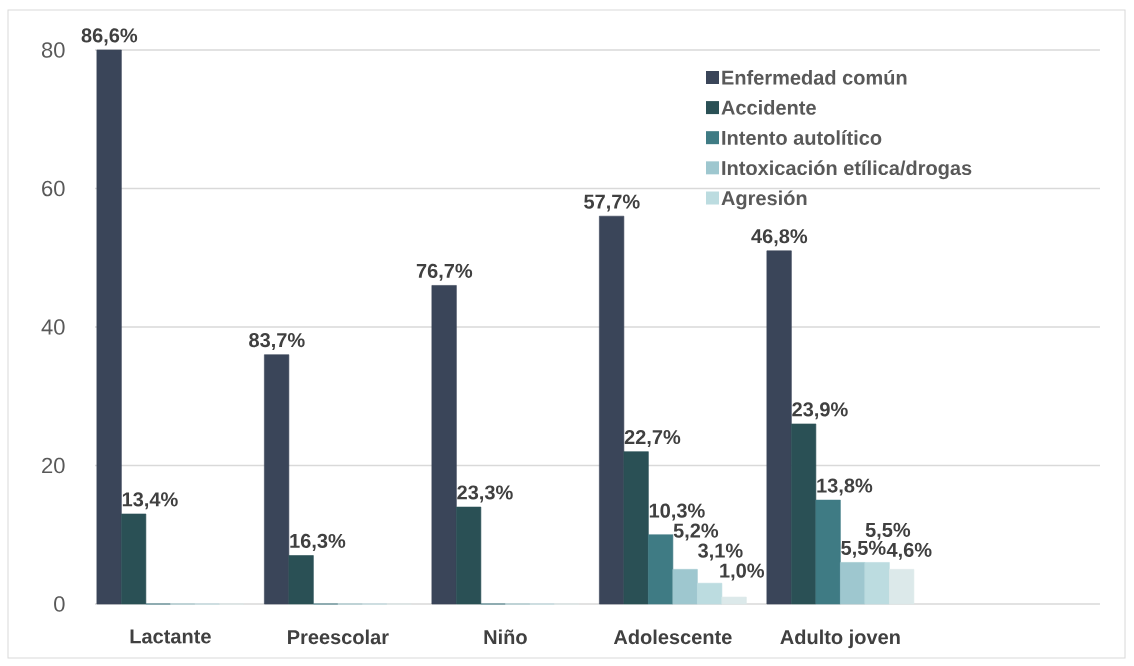 Image resolution: width=1134 pixels, height=666 pixels. Describe the element at coordinates (53, 188) in the screenshot. I see `y-tick-label: 60` at that location.